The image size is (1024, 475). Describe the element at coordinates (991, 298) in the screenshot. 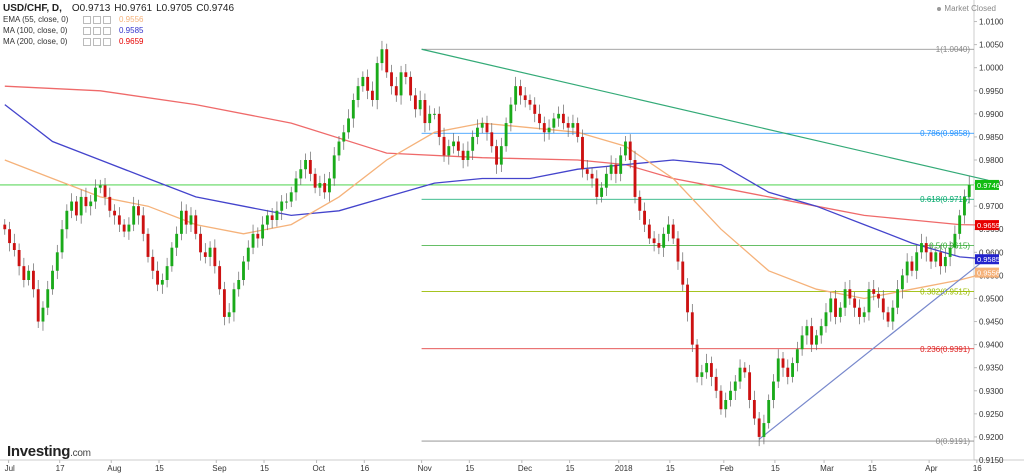

I see `y-tick-label: 0.9500` at that location.